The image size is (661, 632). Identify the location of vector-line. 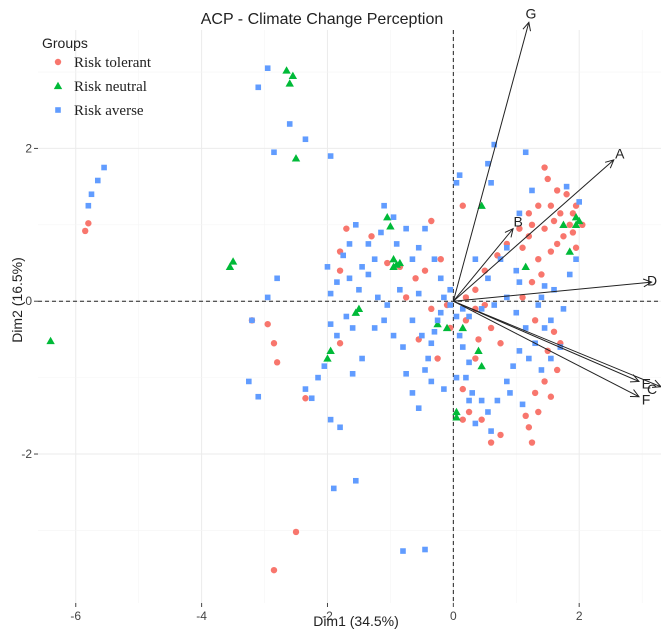
(552, 291).